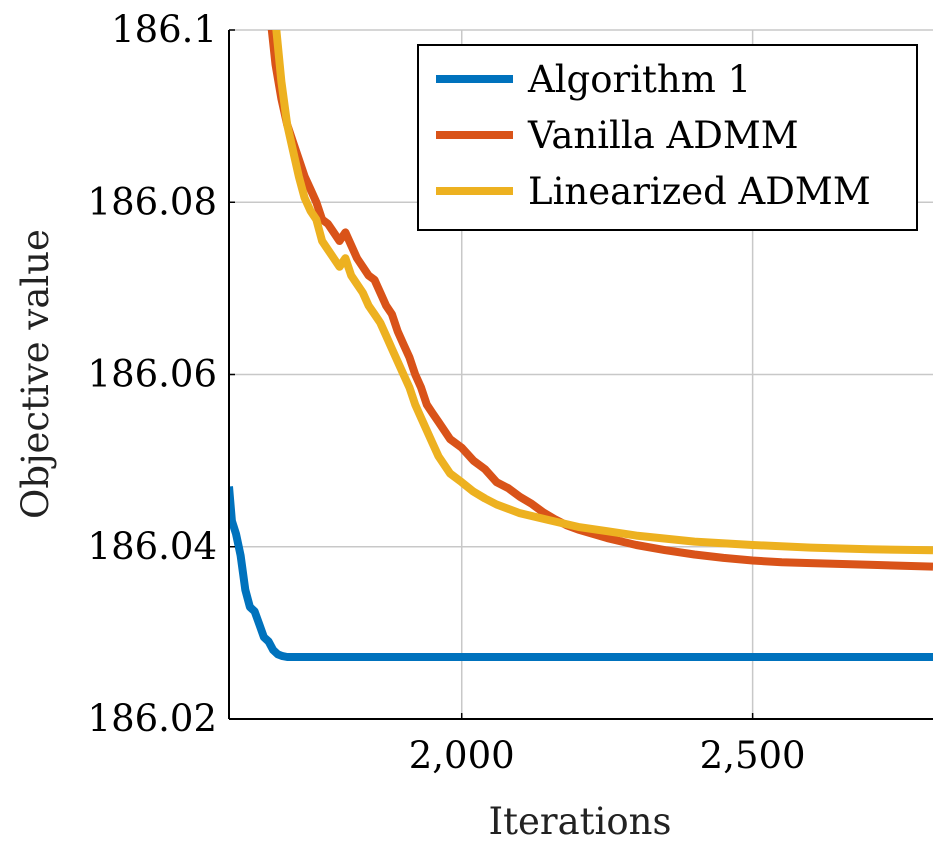 This screenshot has height=850, width=933. I want to click on y-tick-label: 186.06, so click(152, 374).